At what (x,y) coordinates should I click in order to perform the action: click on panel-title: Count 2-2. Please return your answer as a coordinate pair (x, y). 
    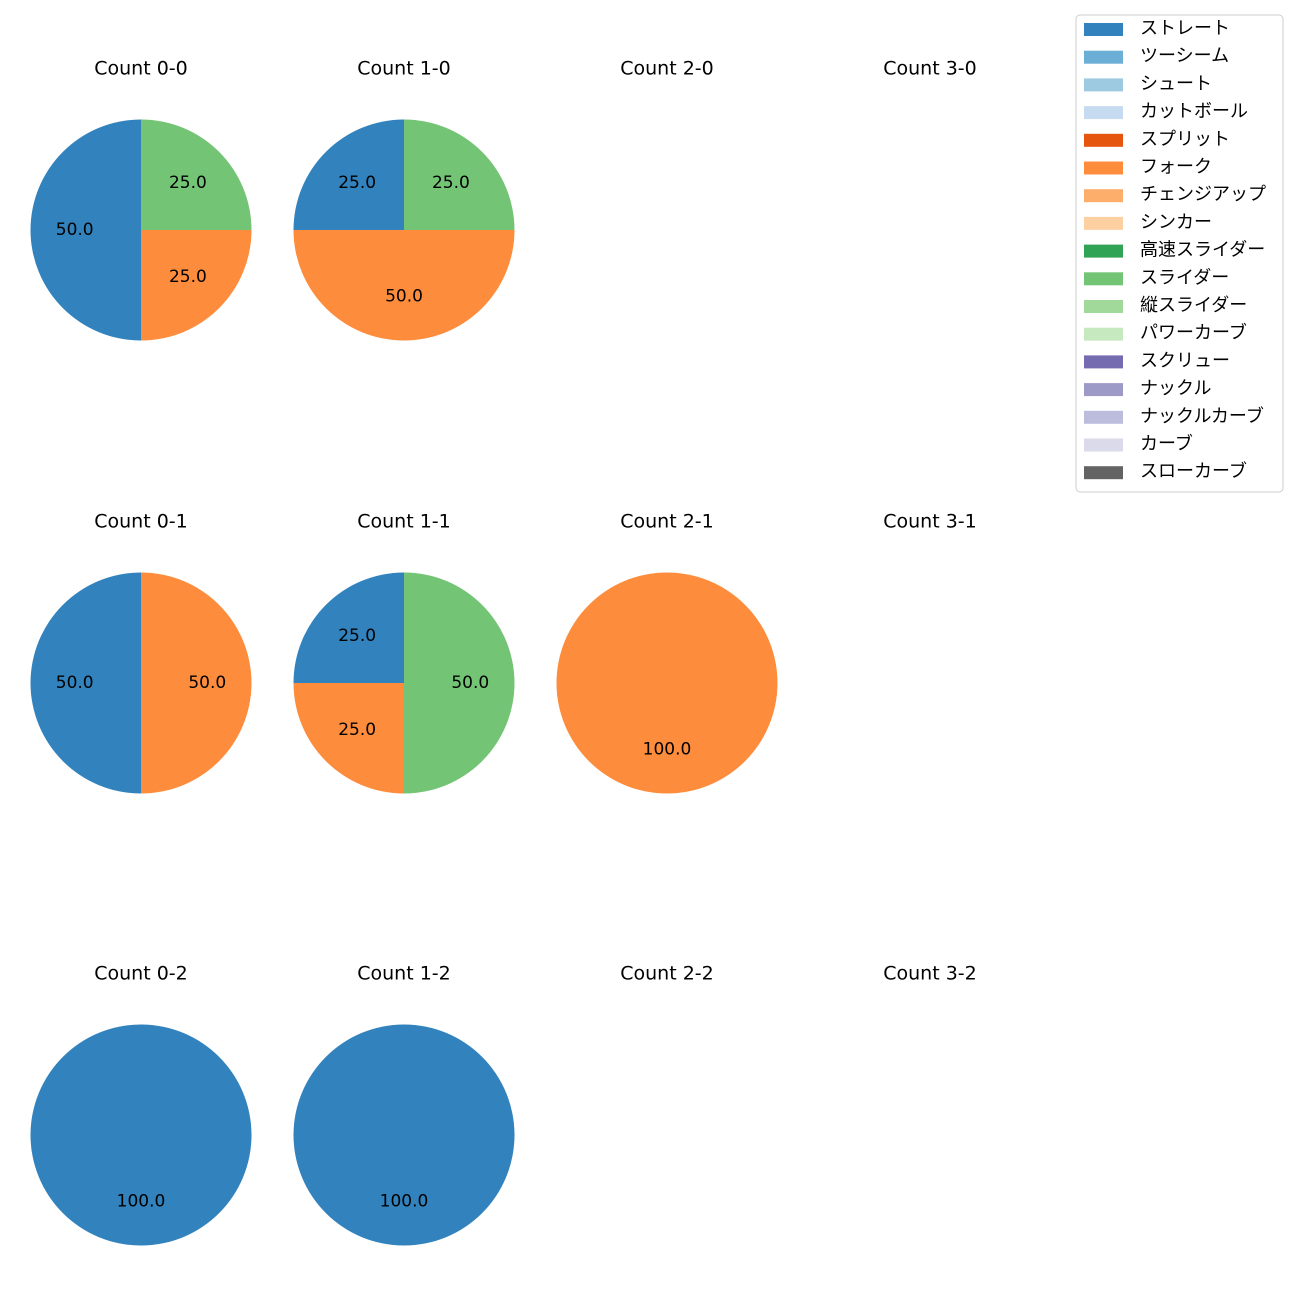
    Looking at the image, I should click on (667, 974).